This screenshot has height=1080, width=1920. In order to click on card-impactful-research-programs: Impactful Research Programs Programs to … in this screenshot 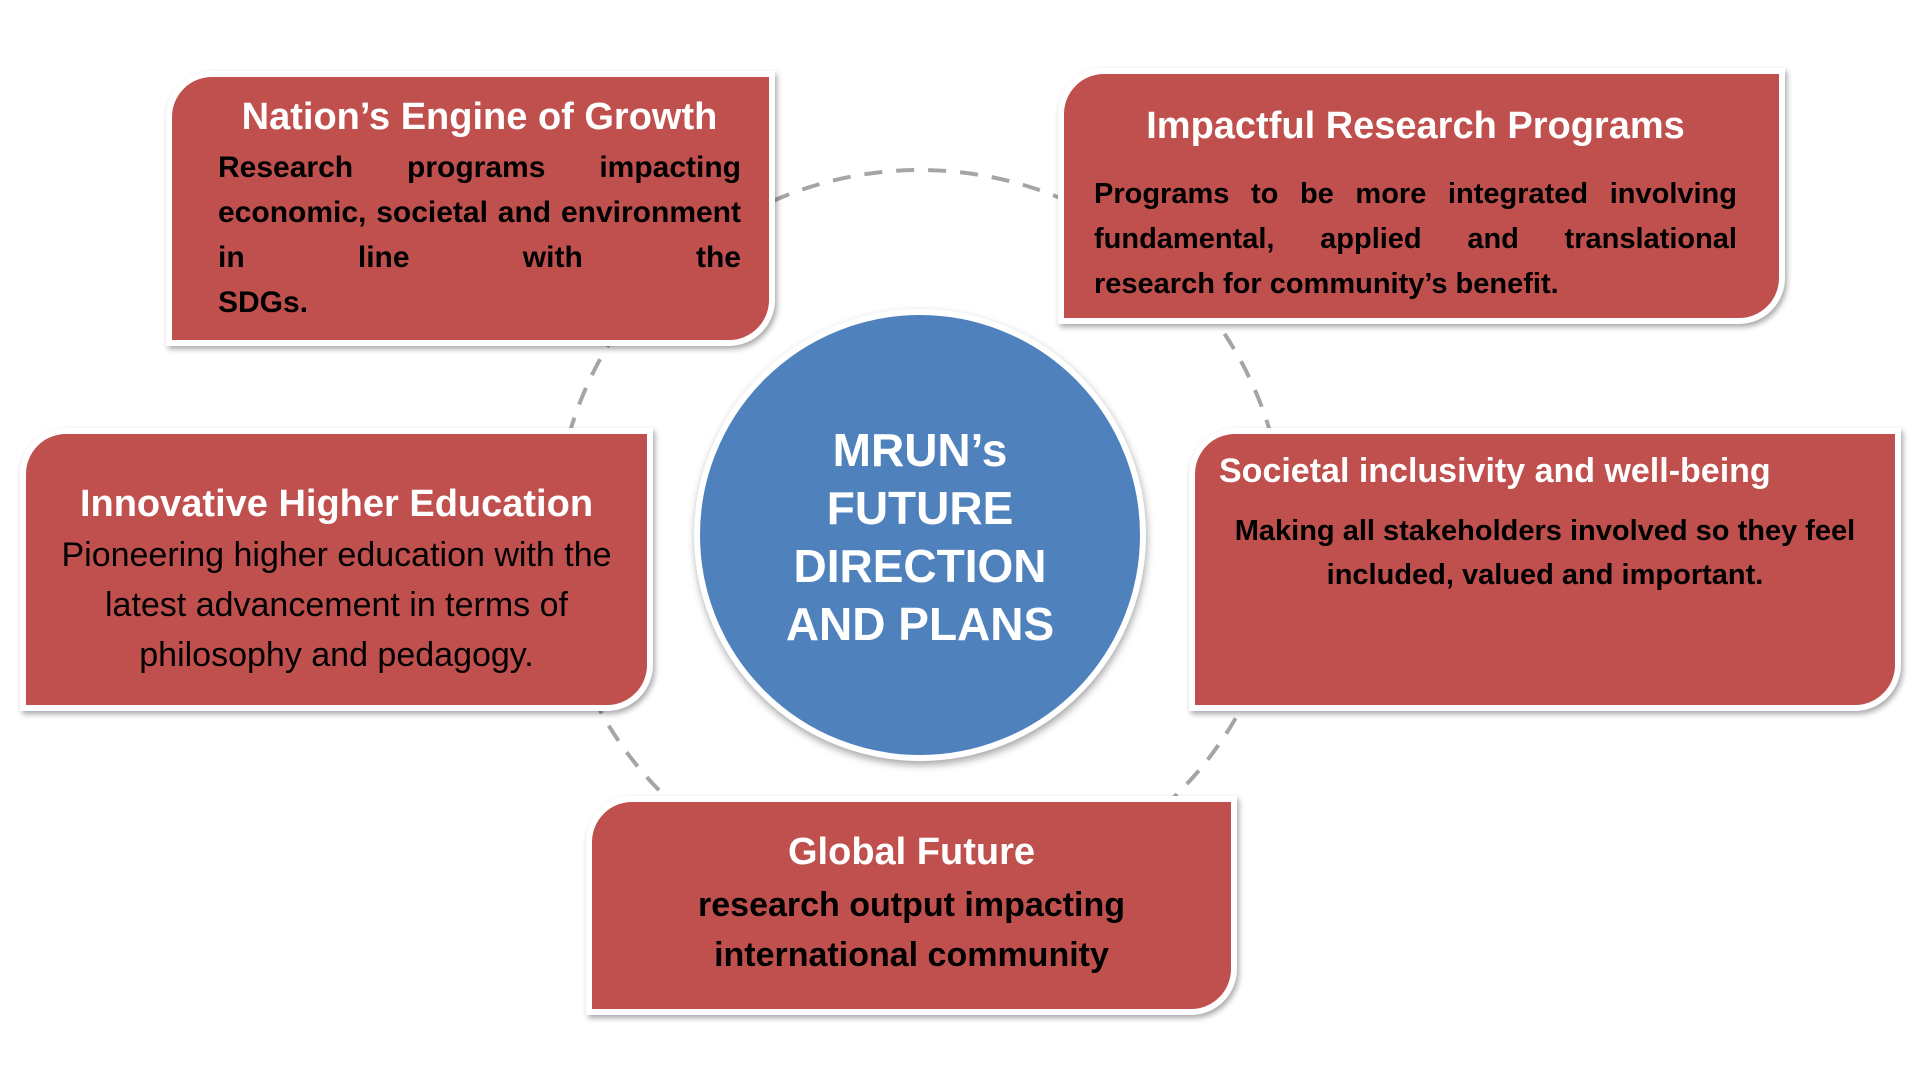, I will do `click(1421, 196)`.